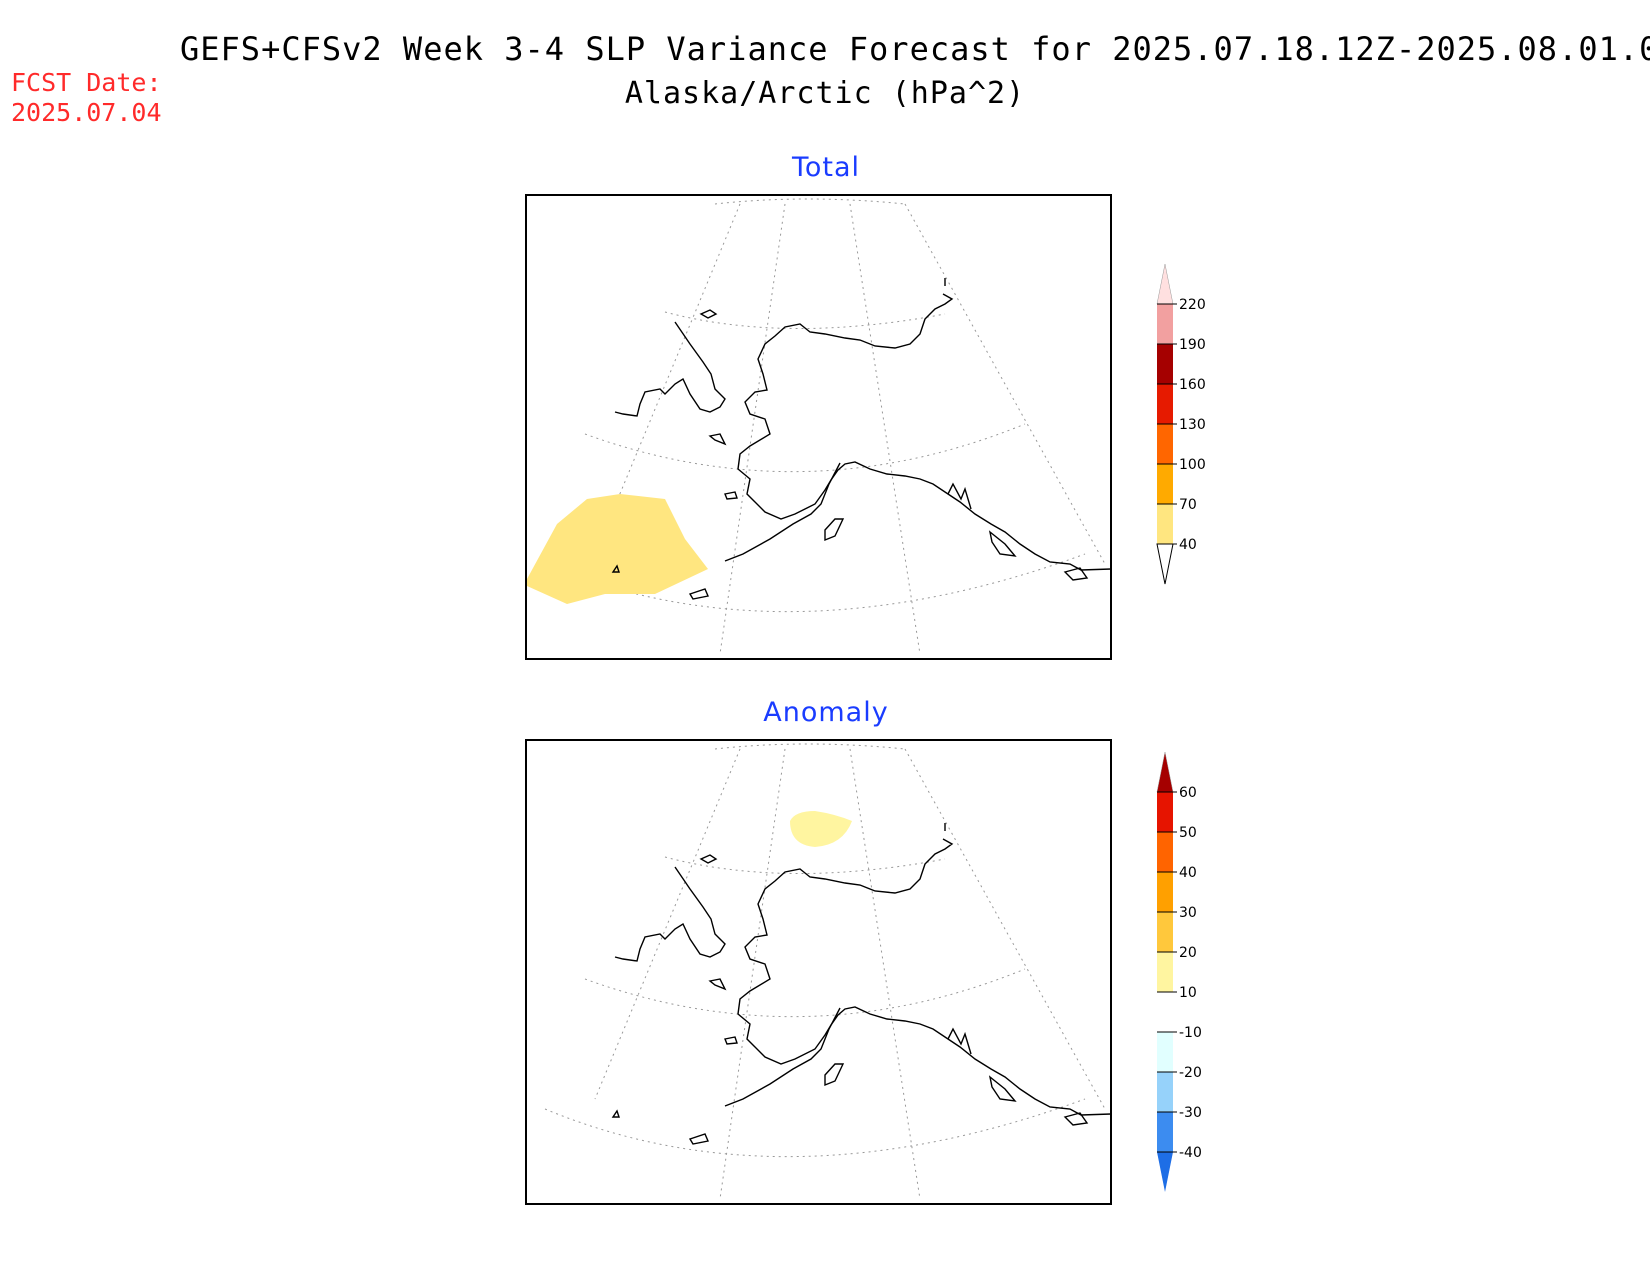 This screenshot has height=1275, width=1650. What do you see at coordinates (1192, 385) in the screenshot?
I see `colorbar-tick-label: 160` at bounding box center [1192, 385].